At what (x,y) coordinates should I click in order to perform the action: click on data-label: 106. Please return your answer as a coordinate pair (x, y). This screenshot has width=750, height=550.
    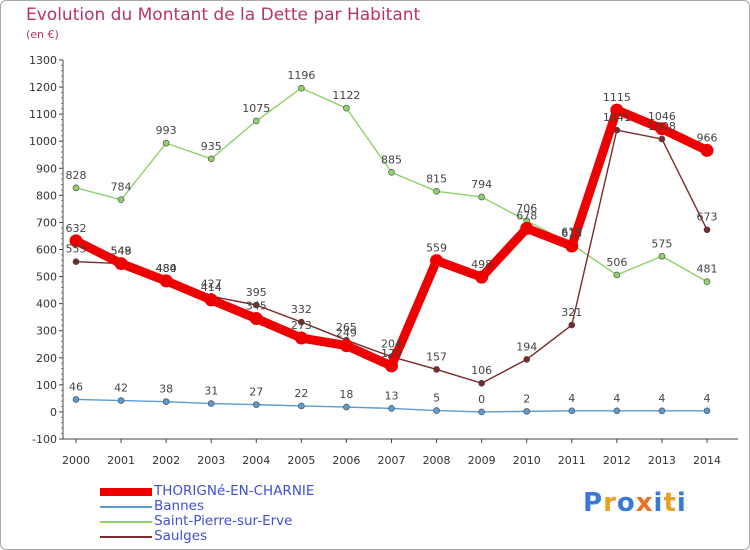
    Looking at the image, I should click on (481, 370).